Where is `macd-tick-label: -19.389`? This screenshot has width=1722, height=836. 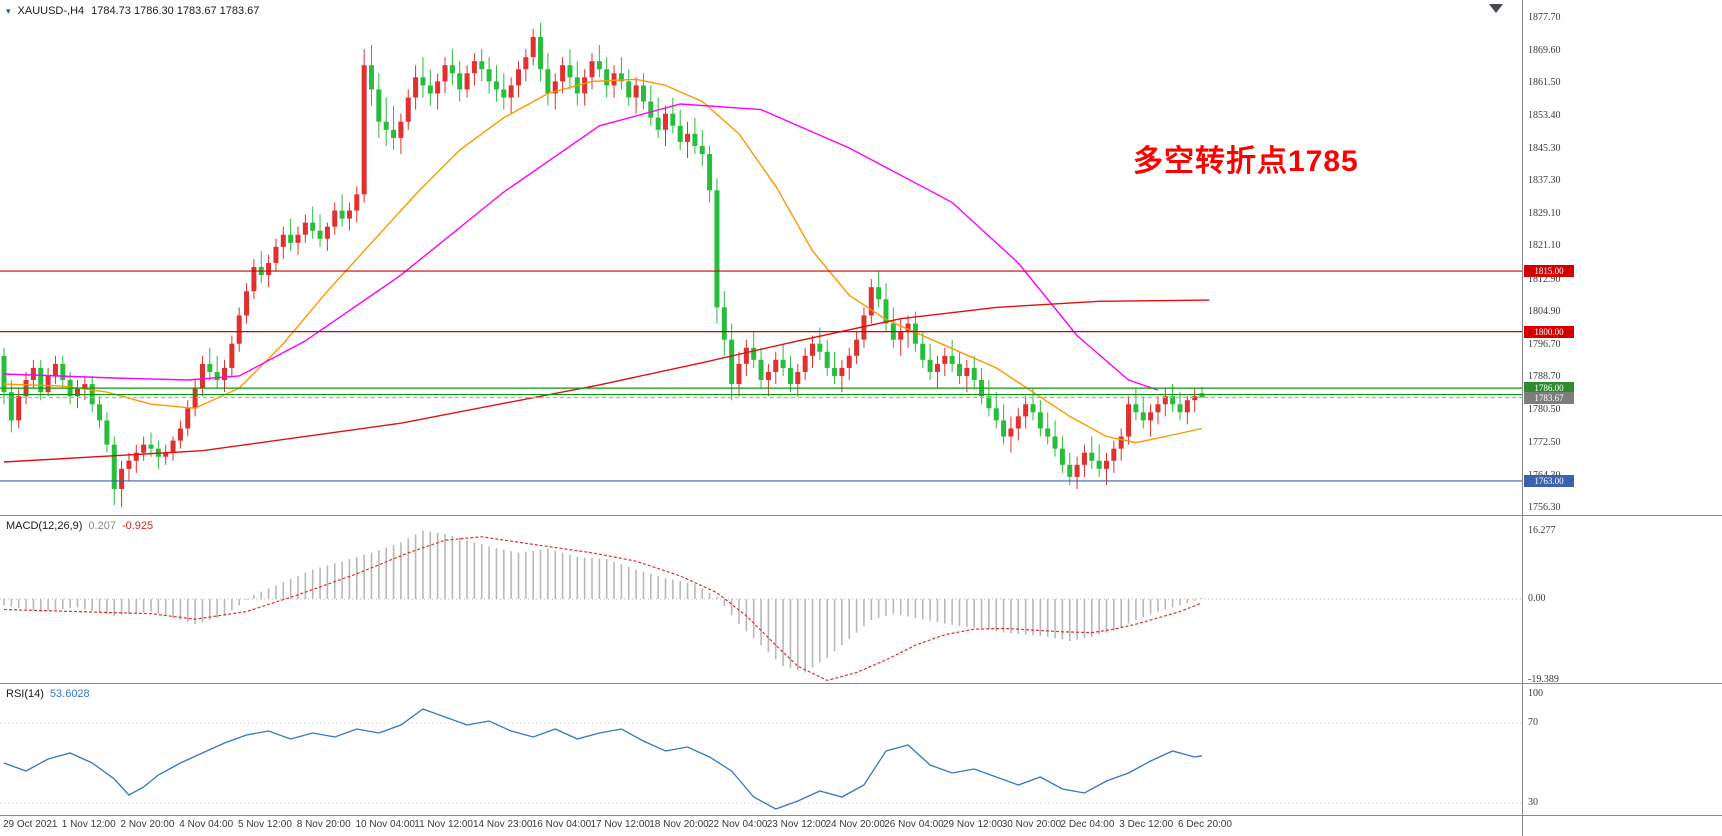 macd-tick-label: -19.389 is located at coordinates (1543, 680).